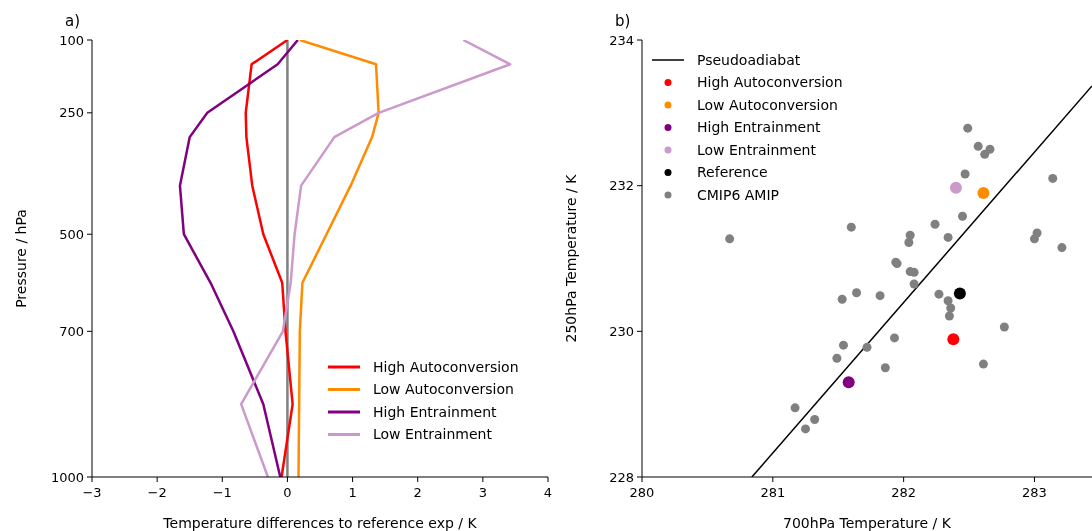 Image resolution: width=1092 pixels, height=531 pixels. I want to click on x-tick-label: 1, so click(352, 492).